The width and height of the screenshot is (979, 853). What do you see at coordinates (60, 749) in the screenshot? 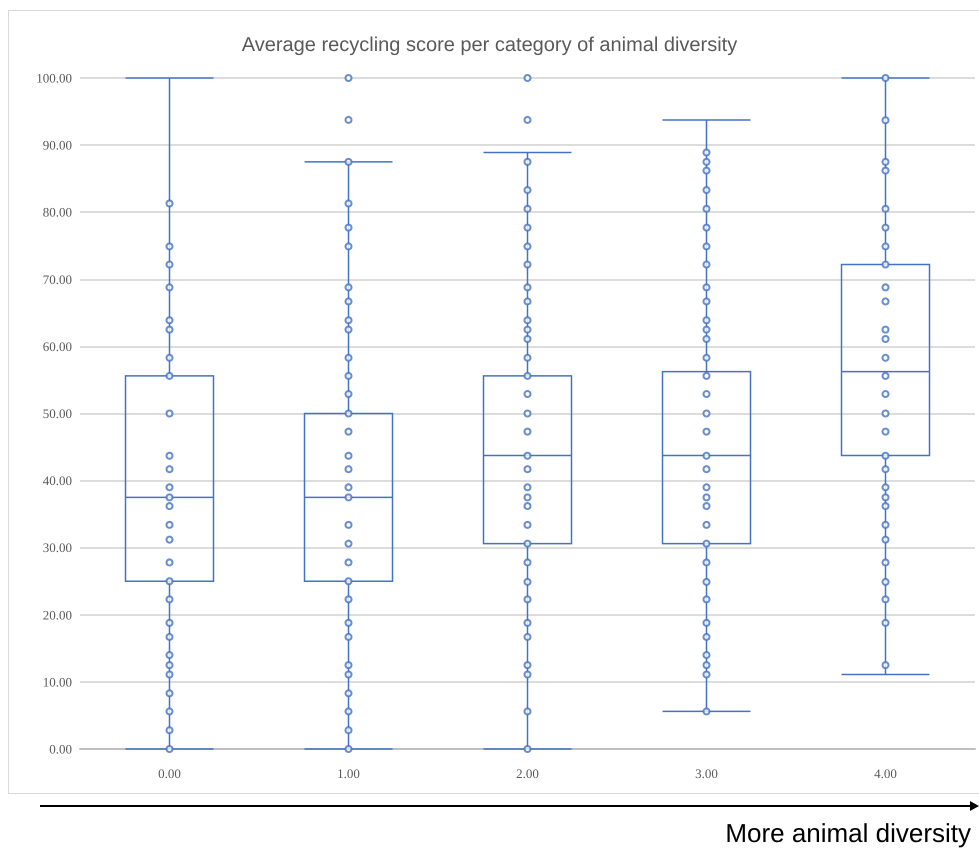
I see `y-tick-label: 0.00` at bounding box center [60, 749].